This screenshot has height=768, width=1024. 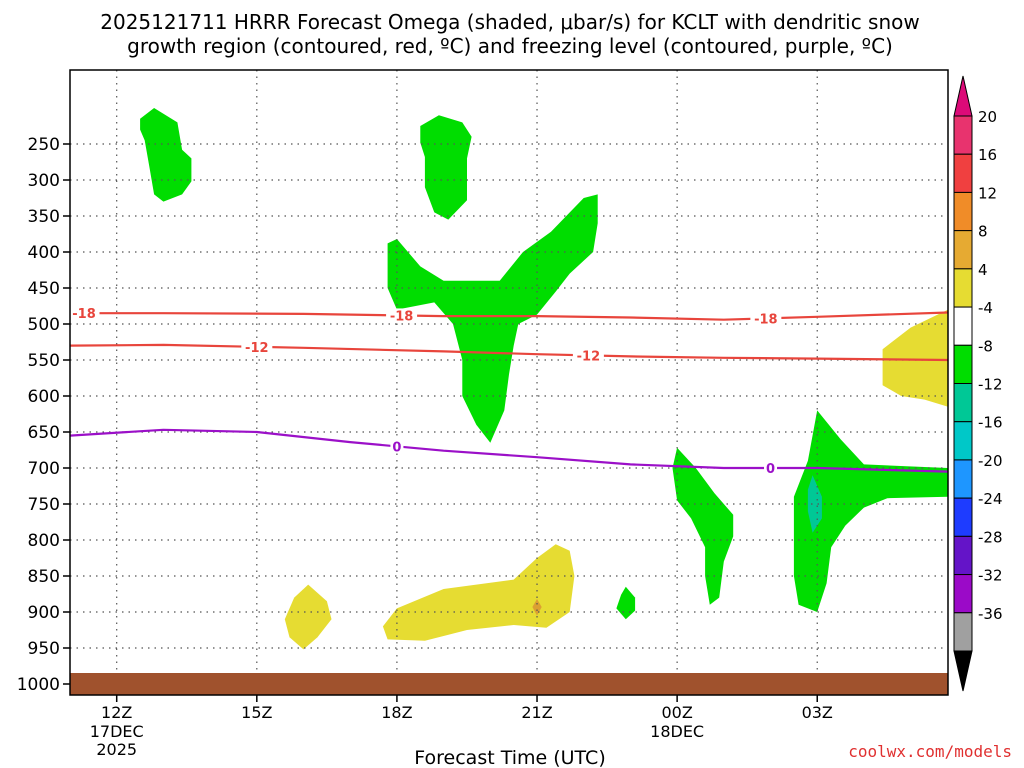 I want to click on colorbar: 20 16 12 8 4 -4 -8 -12 -16 -20 -24 -28 -32 -36, so click(x=978, y=383).